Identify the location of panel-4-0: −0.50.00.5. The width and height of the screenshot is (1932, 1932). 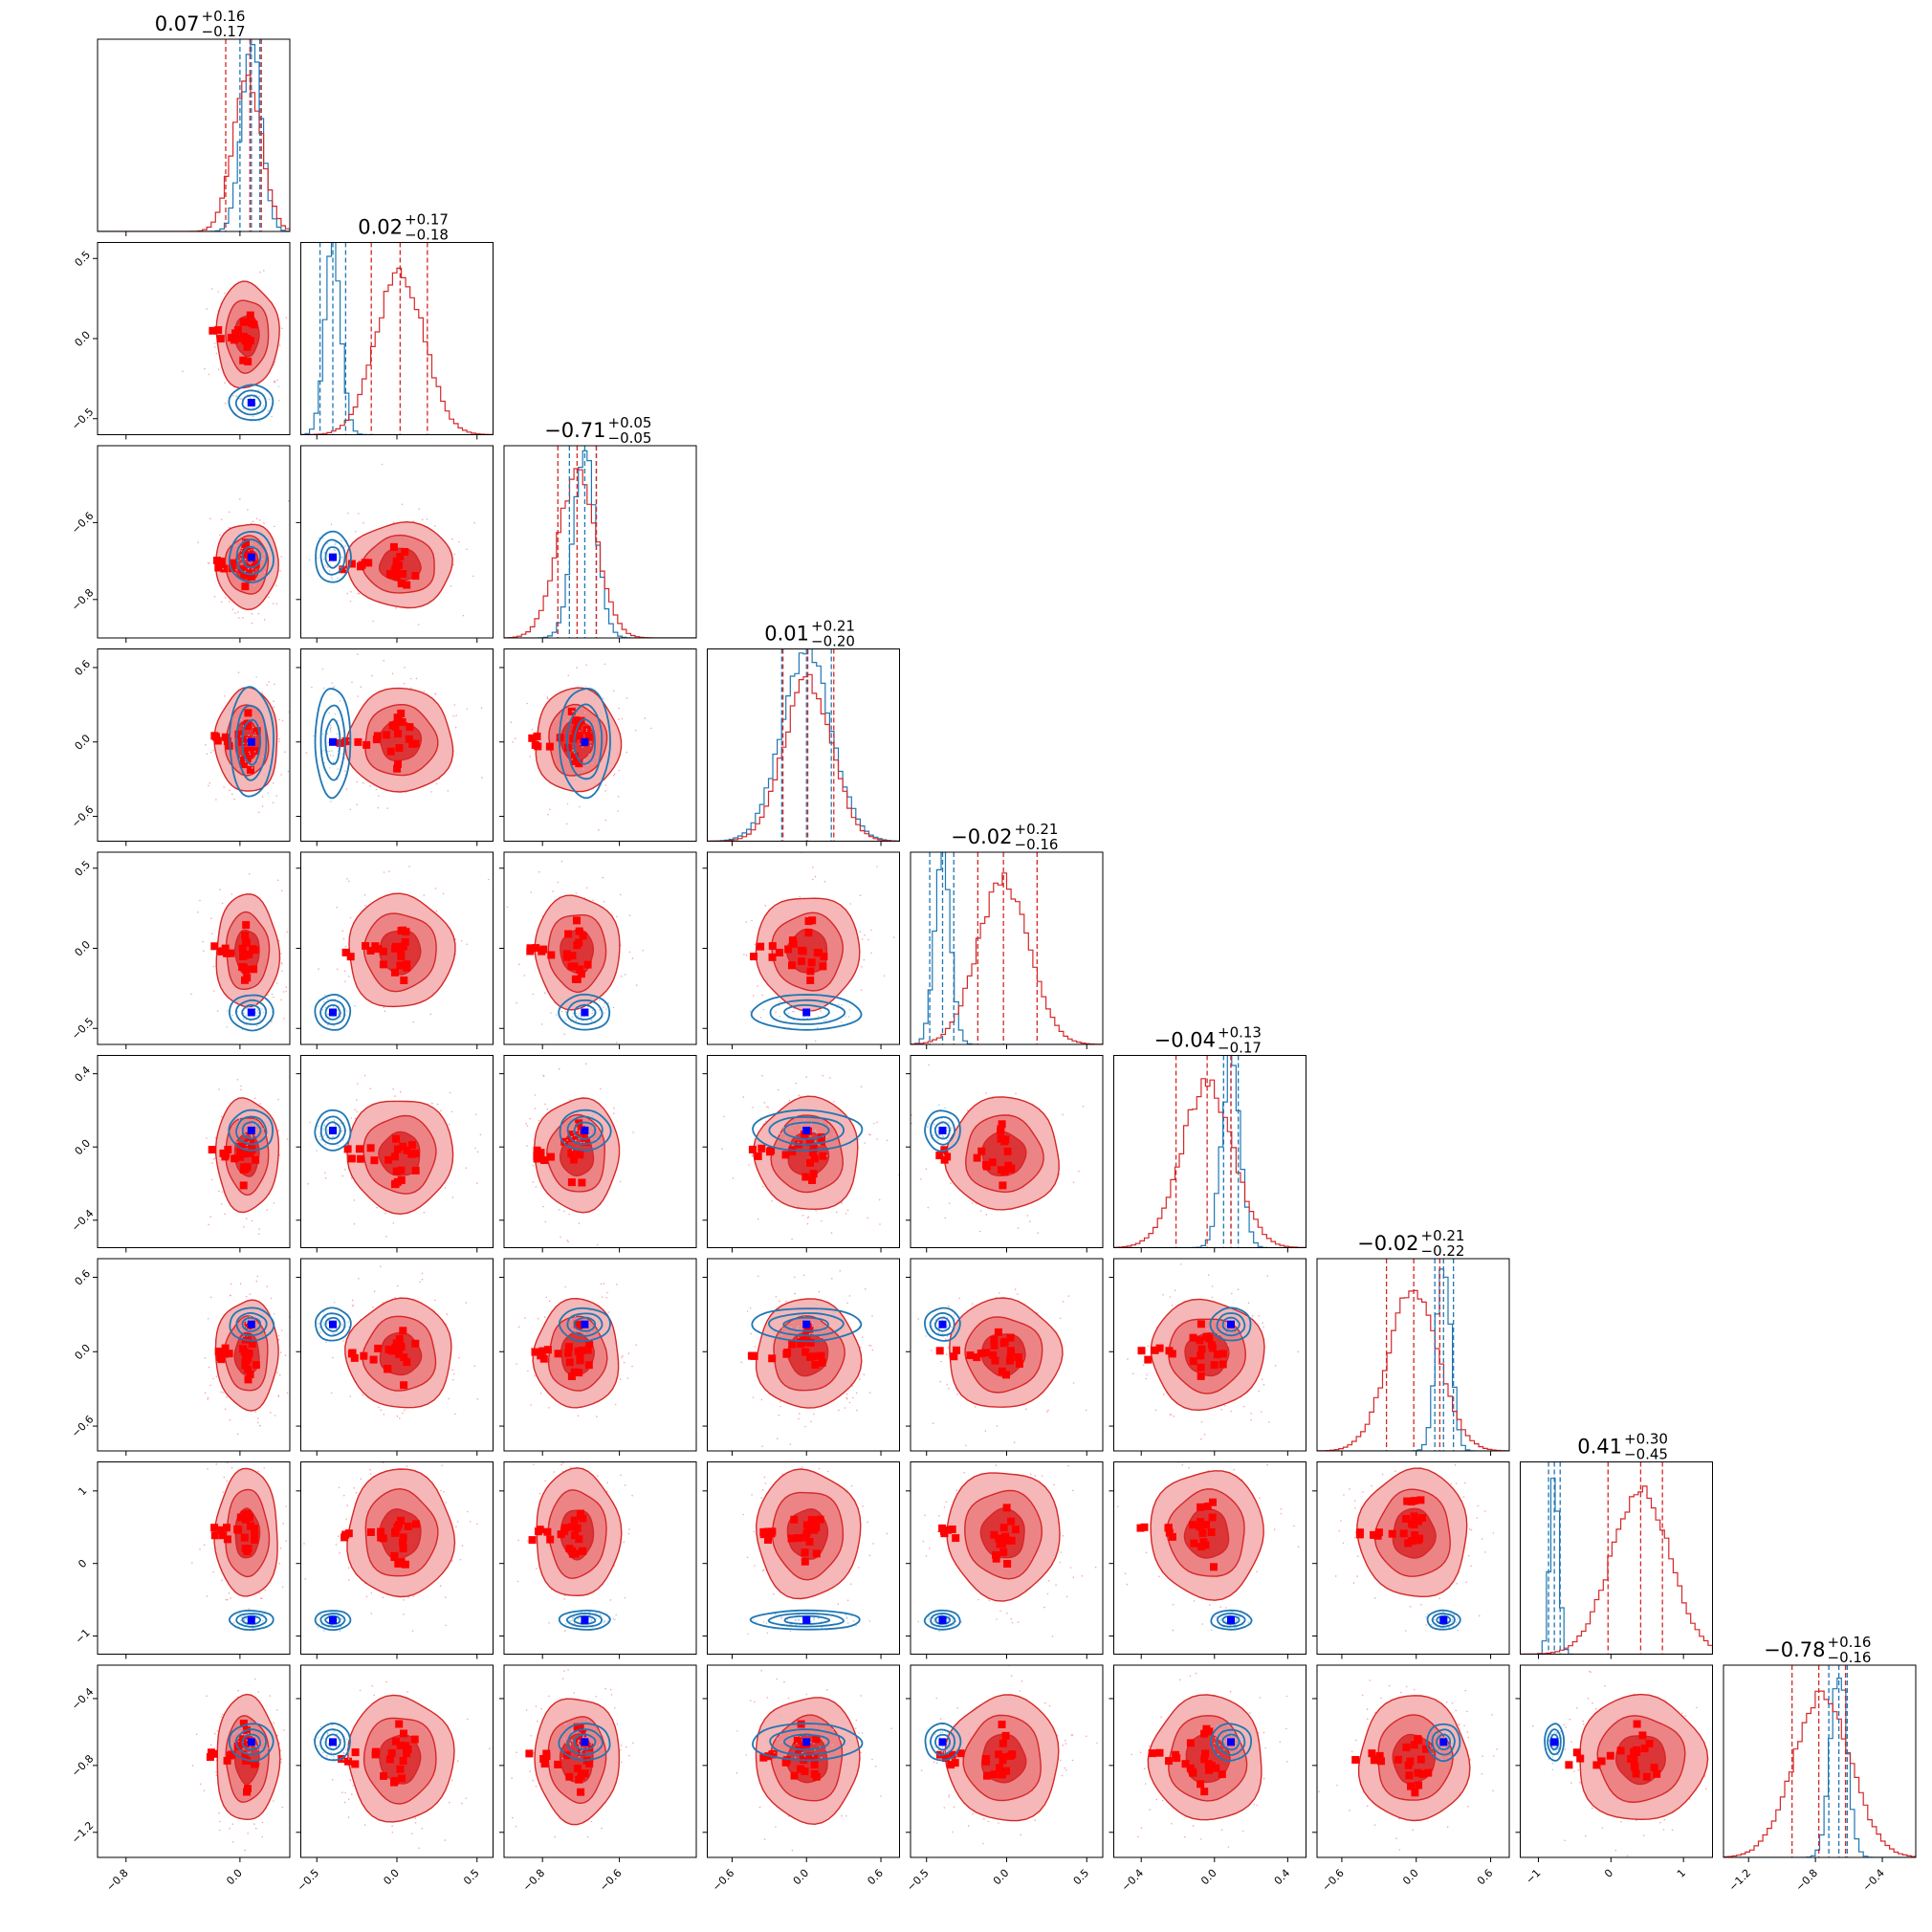
(180, 950).